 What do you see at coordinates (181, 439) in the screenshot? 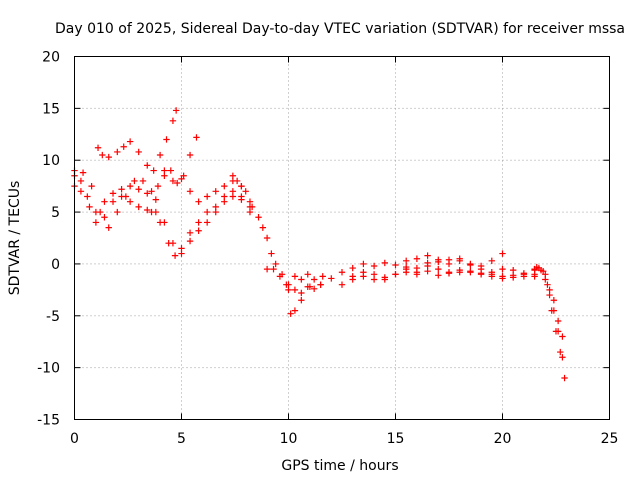
I see `x-tick-label: 5` at bounding box center [181, 439].